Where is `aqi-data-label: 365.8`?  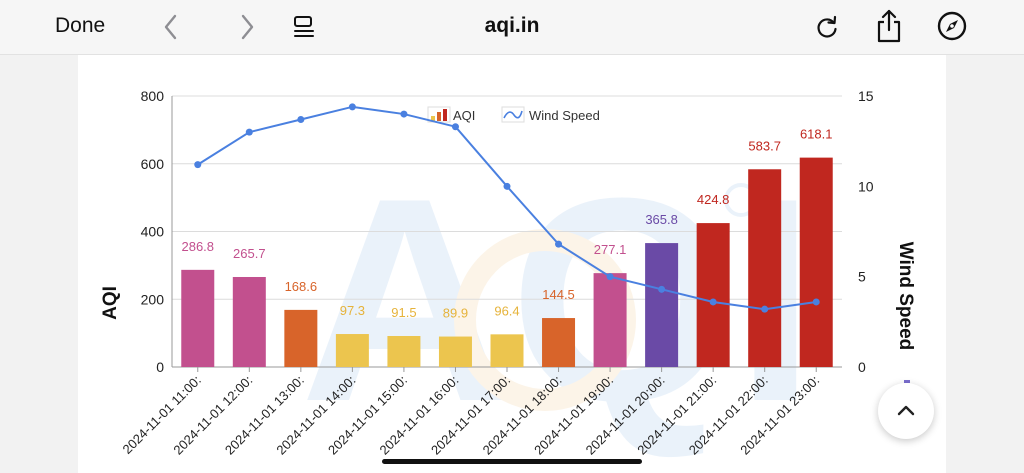 aqi-data-label: 365.8 is located at coordinates (661, 219).